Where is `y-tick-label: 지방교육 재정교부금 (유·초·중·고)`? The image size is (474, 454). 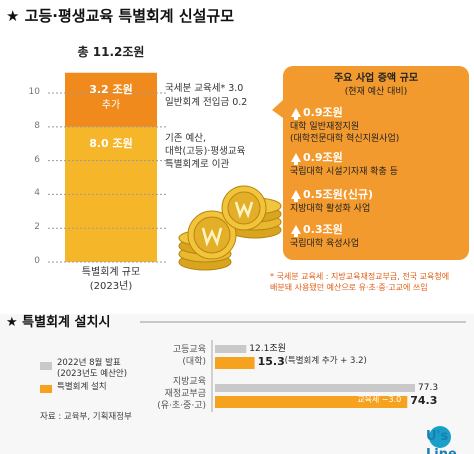 y-tick-label: 지방교육 재정교부금 (유·초·중·고) is located at coordinates (181, 394).